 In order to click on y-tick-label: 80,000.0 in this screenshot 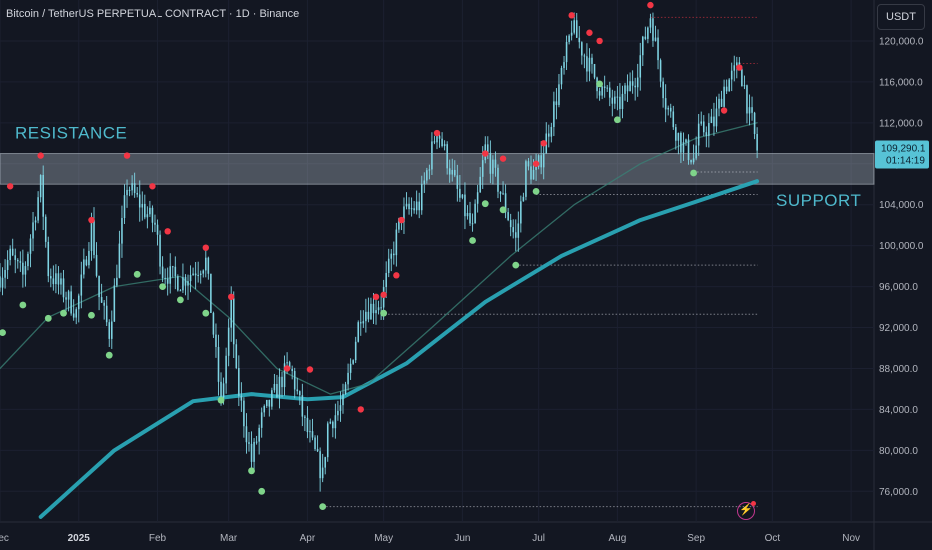, I will do `click(898, 451)`.